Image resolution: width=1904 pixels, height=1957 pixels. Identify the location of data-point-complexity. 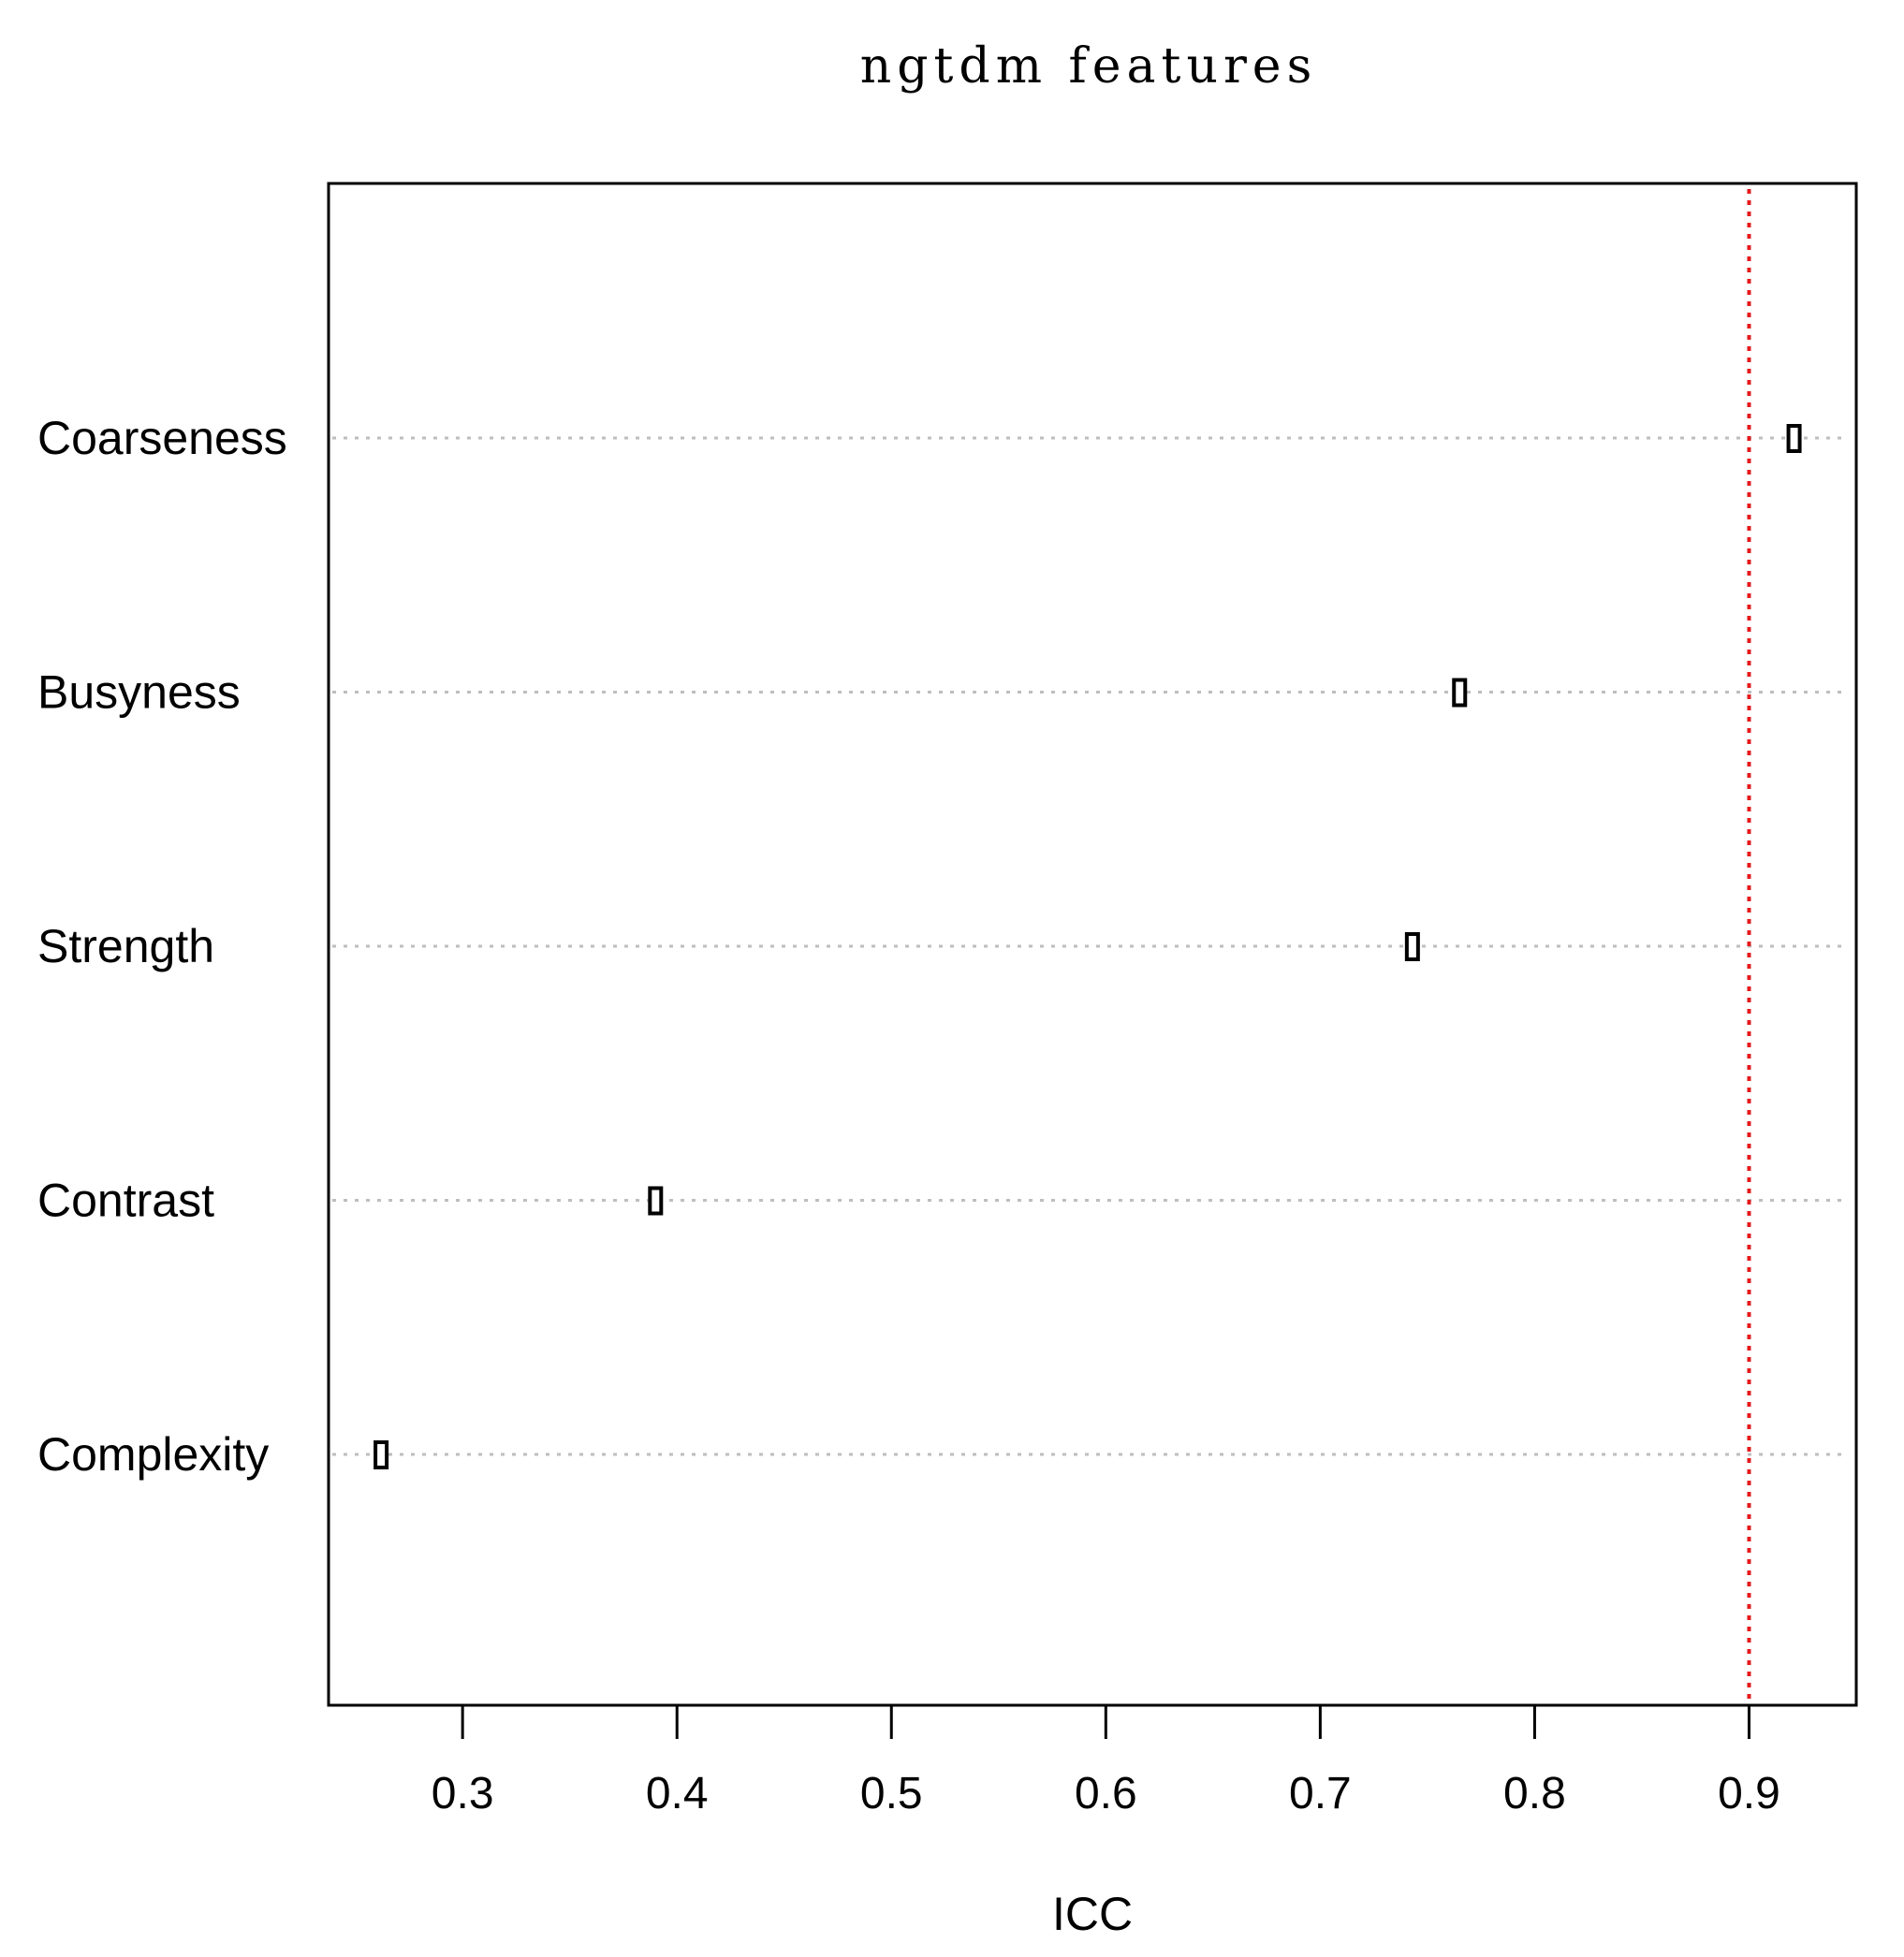
(381, 1454).